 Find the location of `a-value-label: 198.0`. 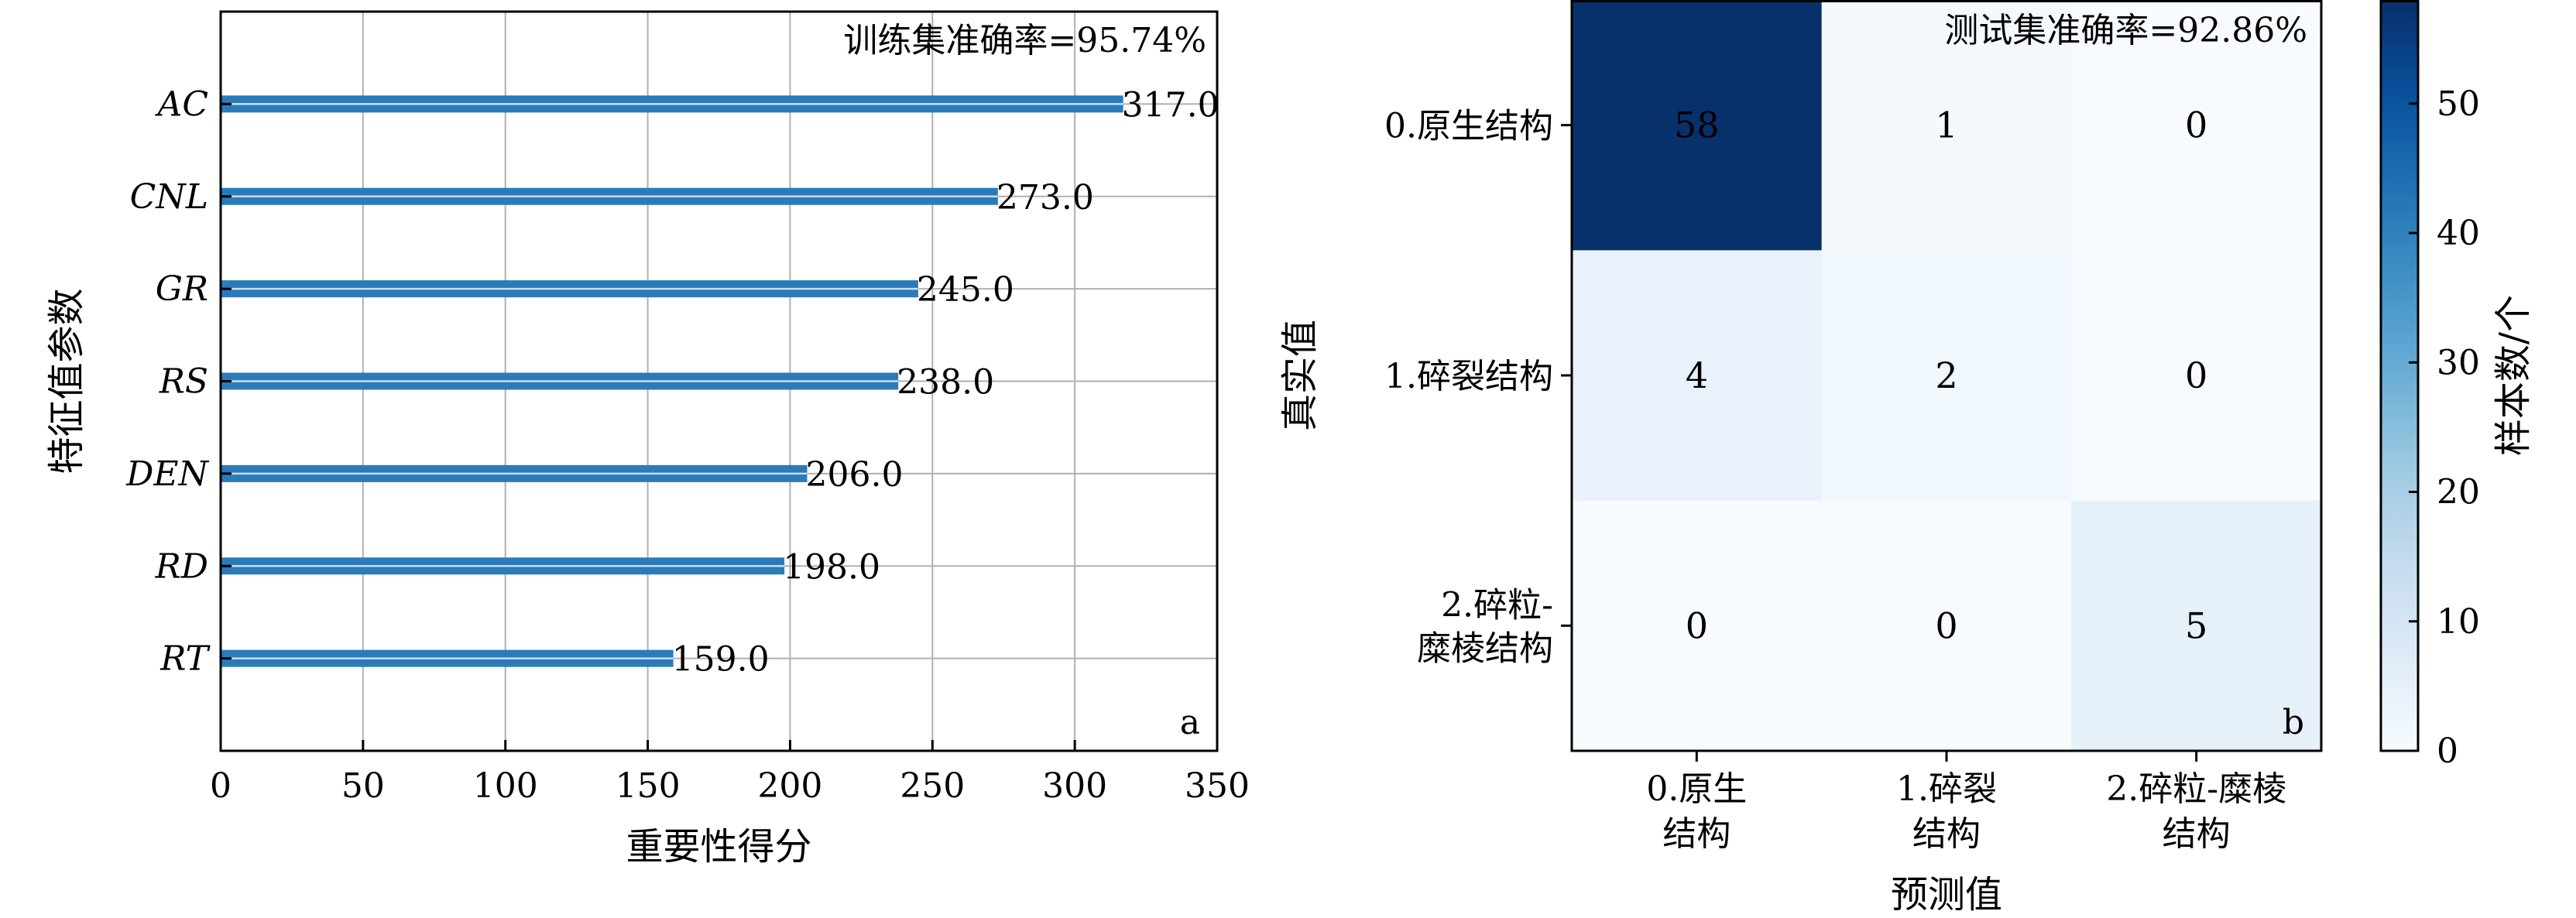

a-value-label: 198.0 is located at coordinates (831, 567).